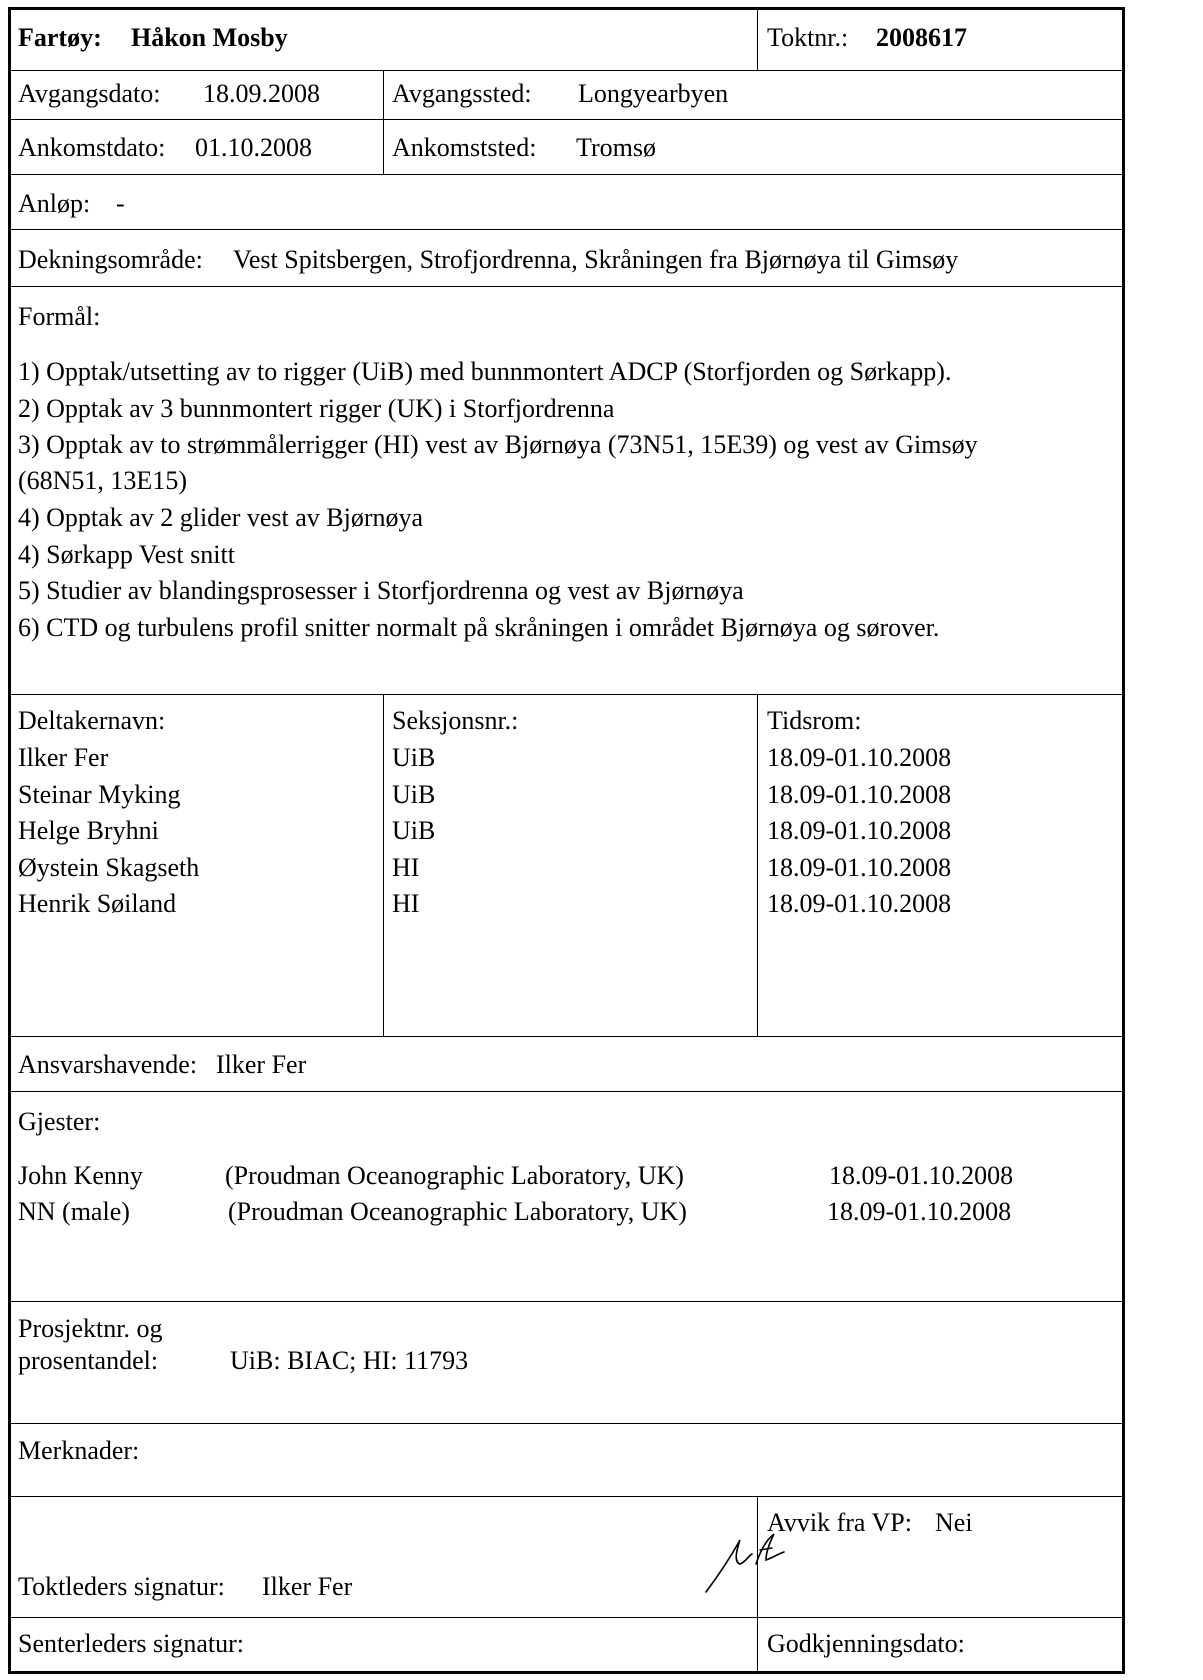 The height and width of the screenshot is (1680, 1203). I want to click on remarks-label: Merknader:, so click(79, 1450).